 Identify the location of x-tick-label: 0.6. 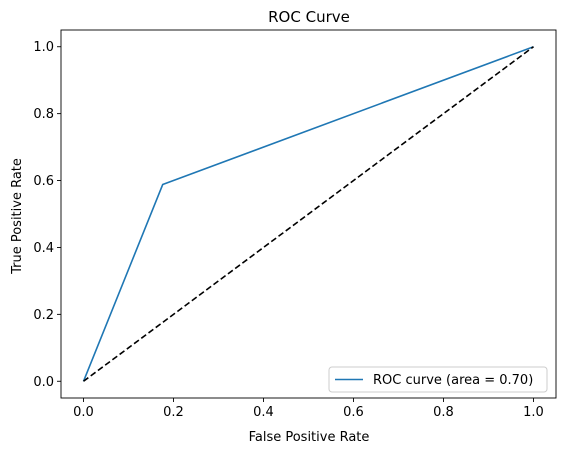
(353, 412).